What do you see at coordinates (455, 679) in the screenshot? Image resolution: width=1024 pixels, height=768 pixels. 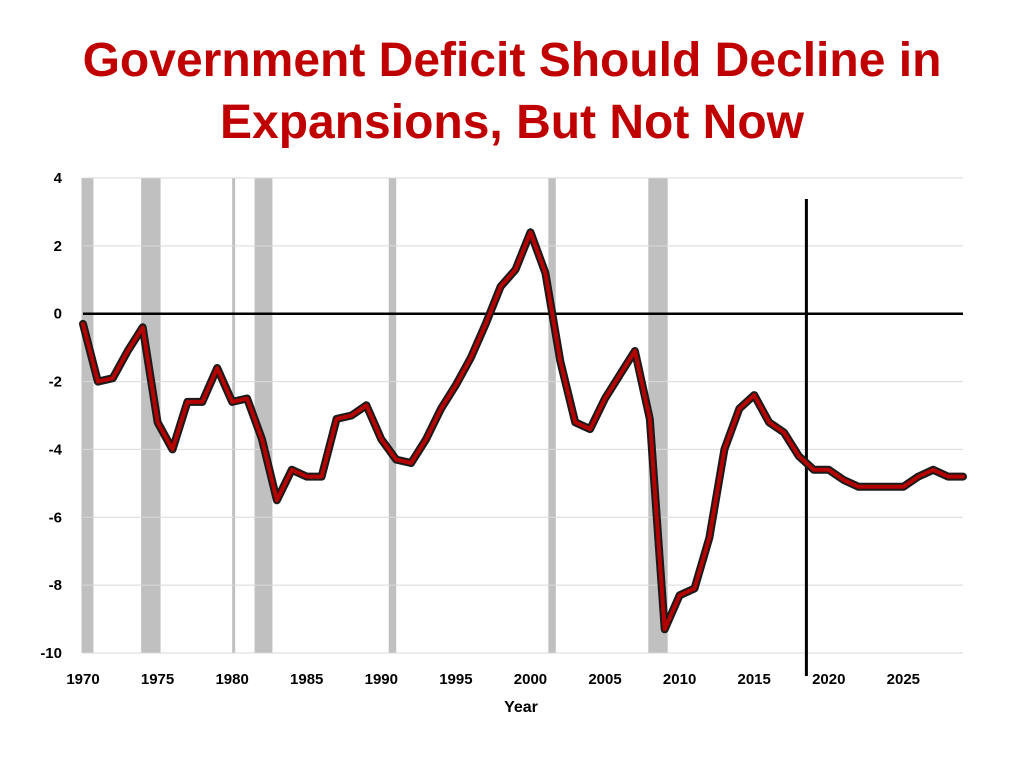 I see `x-tick-label: 1995` at bounding box center [455, 679].